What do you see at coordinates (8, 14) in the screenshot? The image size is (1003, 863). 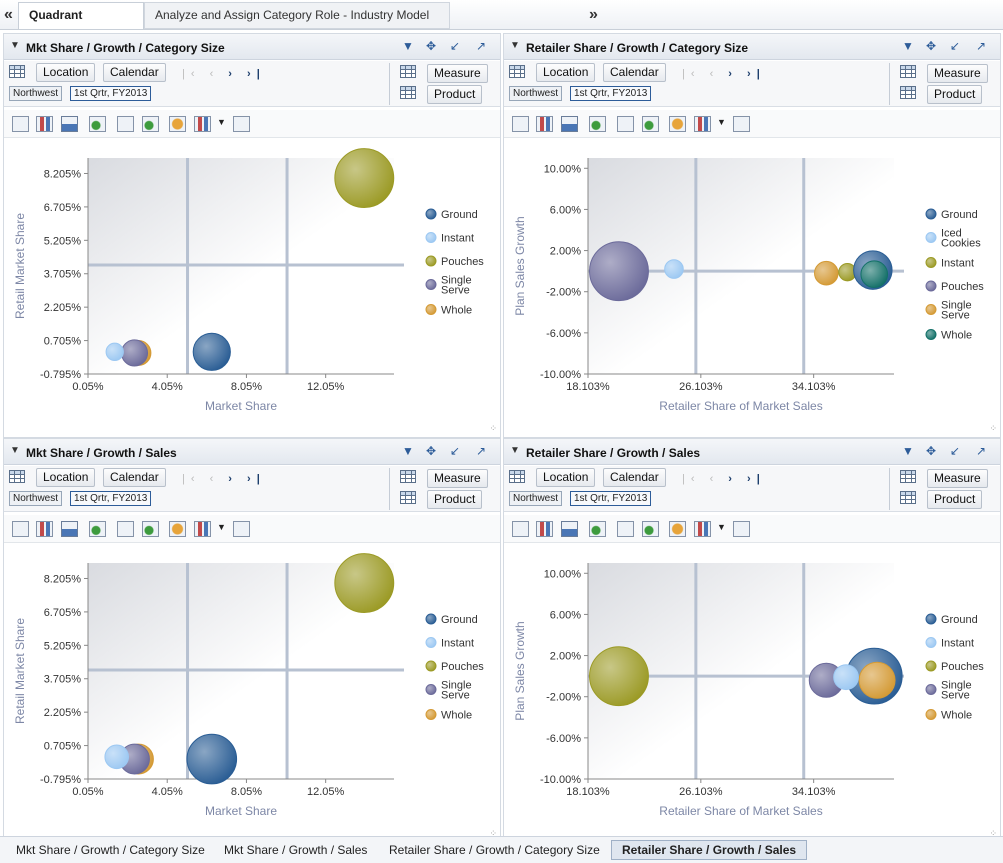 I see `collapse-left-icon: «` at bounding box center [8, 14].